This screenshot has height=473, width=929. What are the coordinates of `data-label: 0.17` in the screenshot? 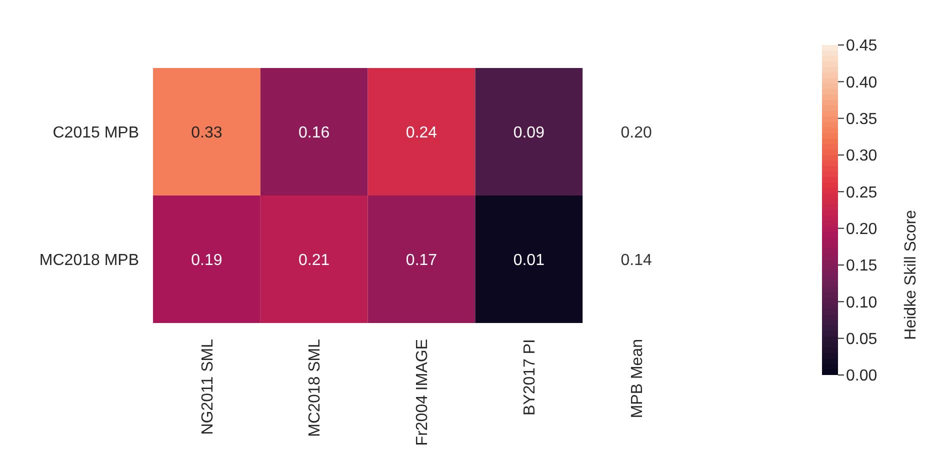 It's located at (422, 260).